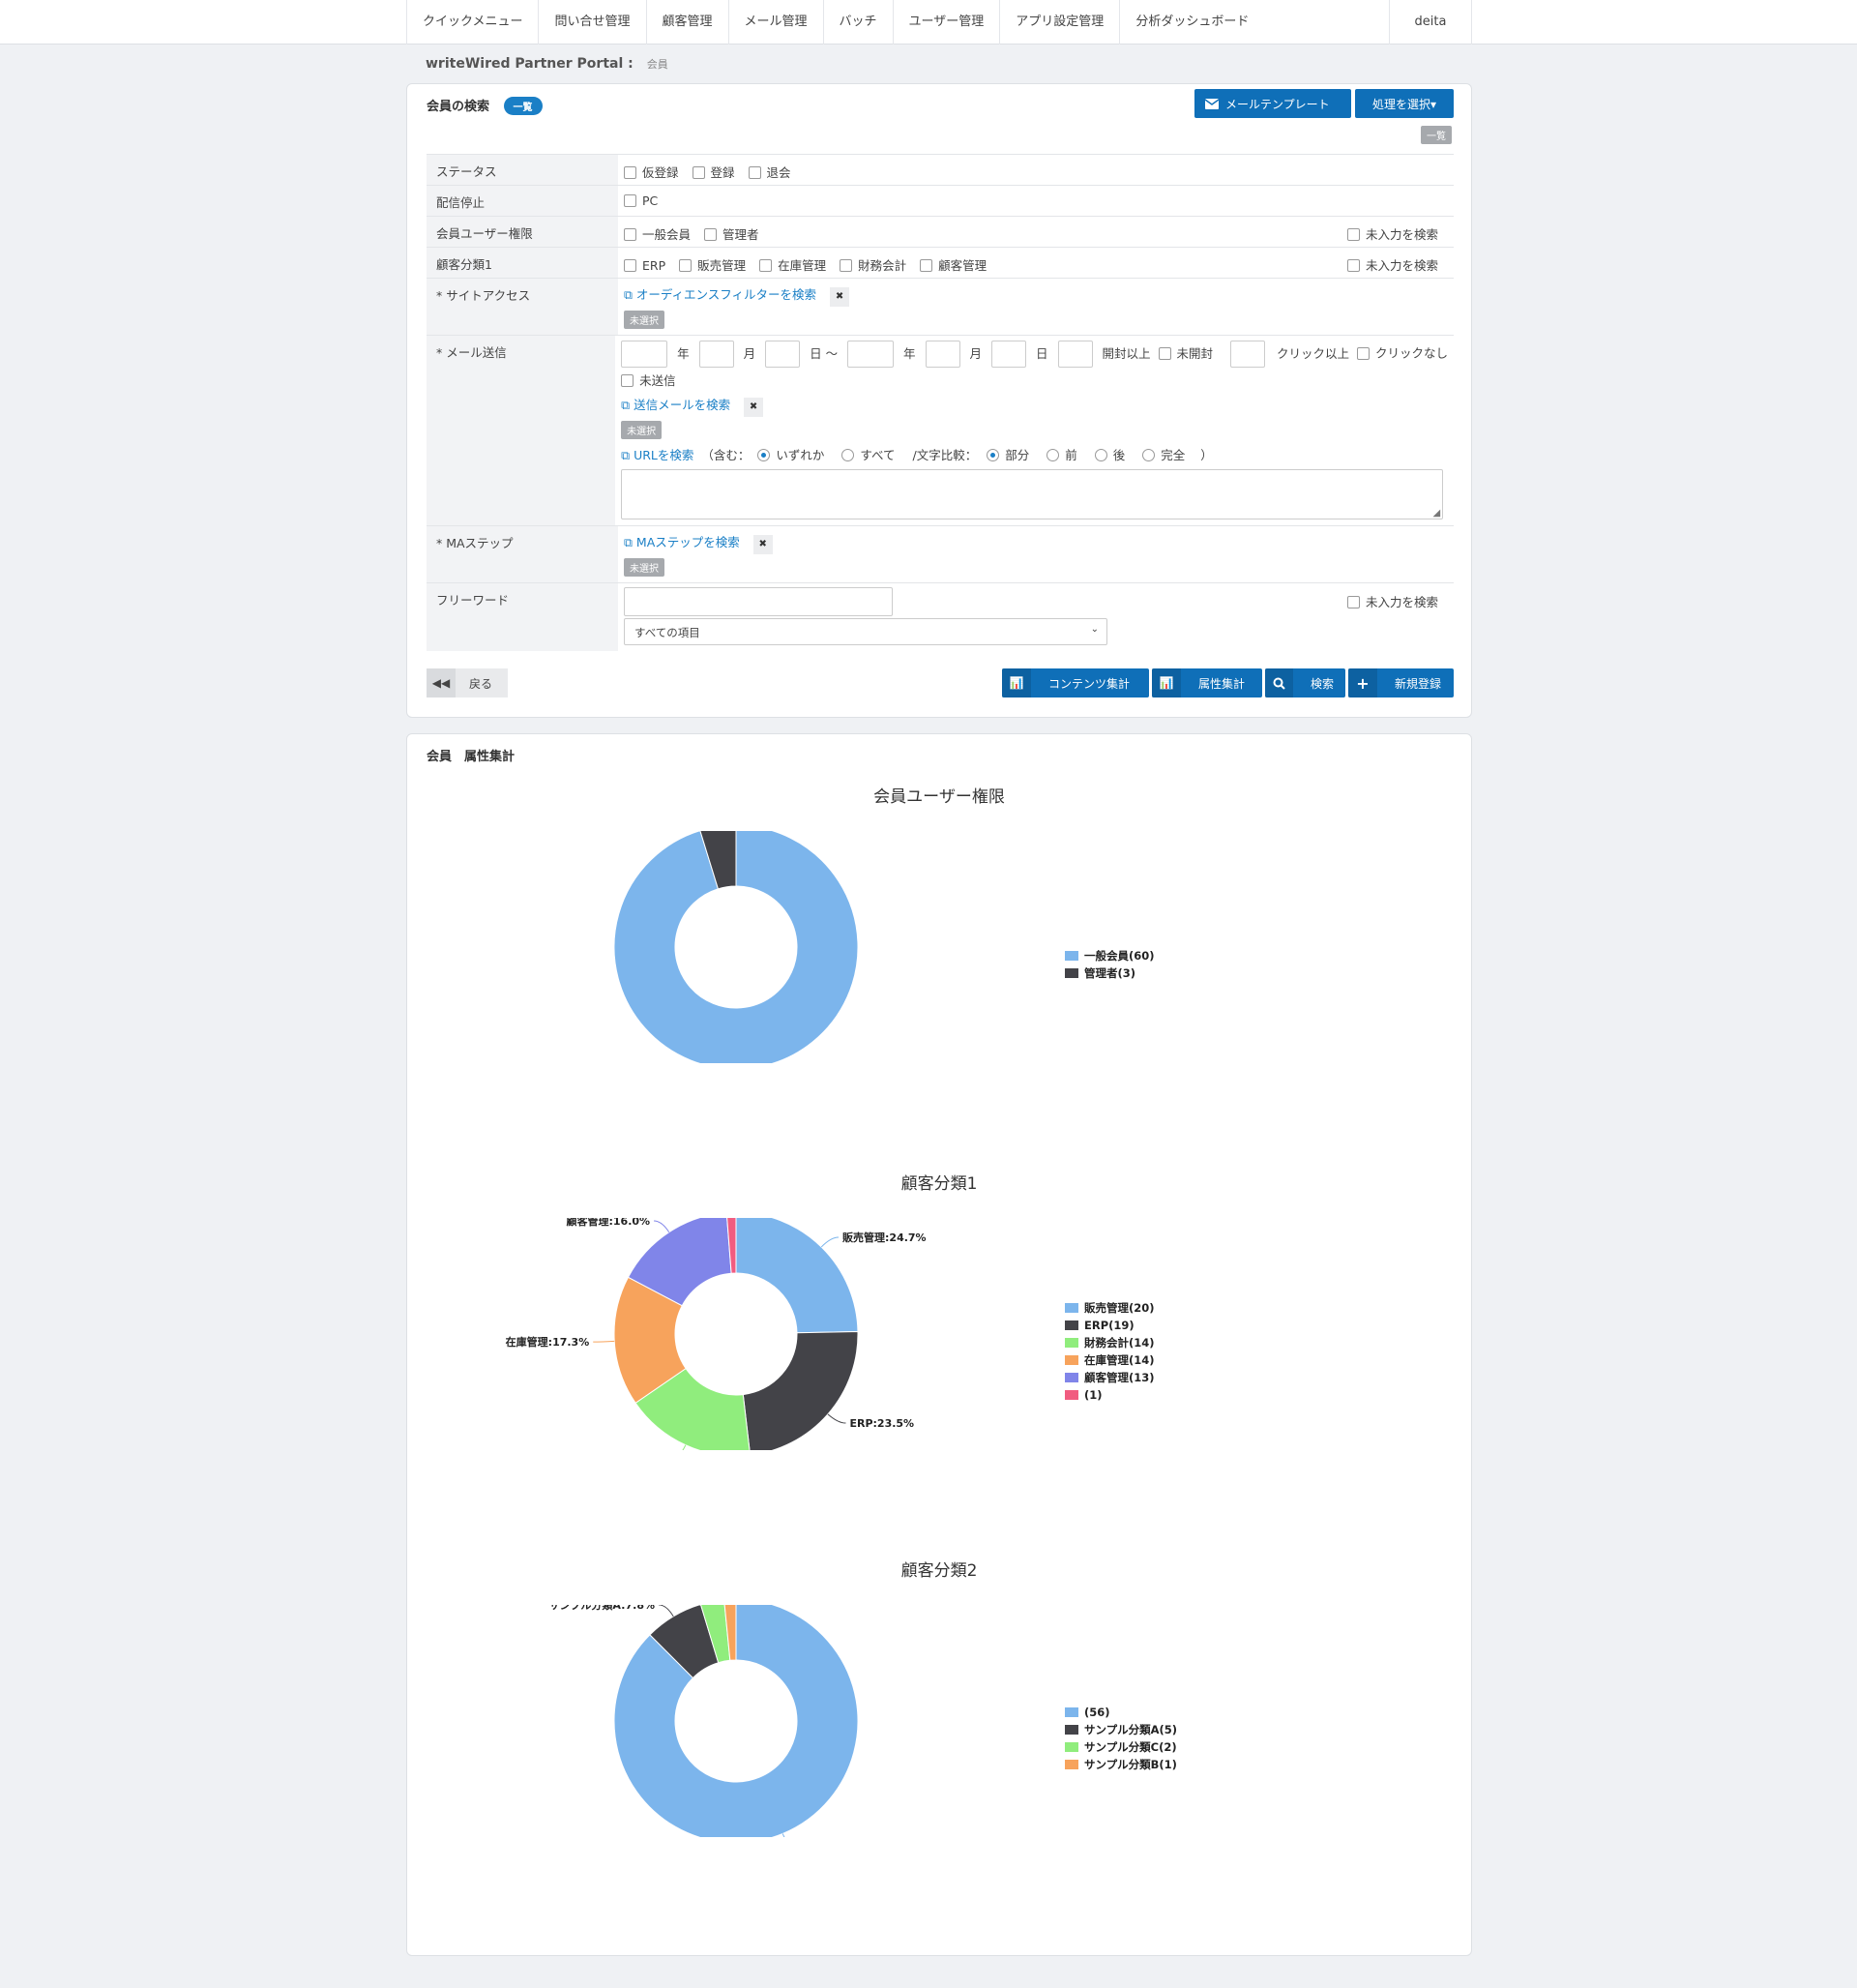 This screenshot has width=1857, height=1988. What do you see at coordinates (940, 263) in the screenshot?
I see `row-customer-category1: 顧客分類1 ERP 販売管理 在庫管理 財務会計 顧客管理 未入力を検索` at bounding box center [940, 263].